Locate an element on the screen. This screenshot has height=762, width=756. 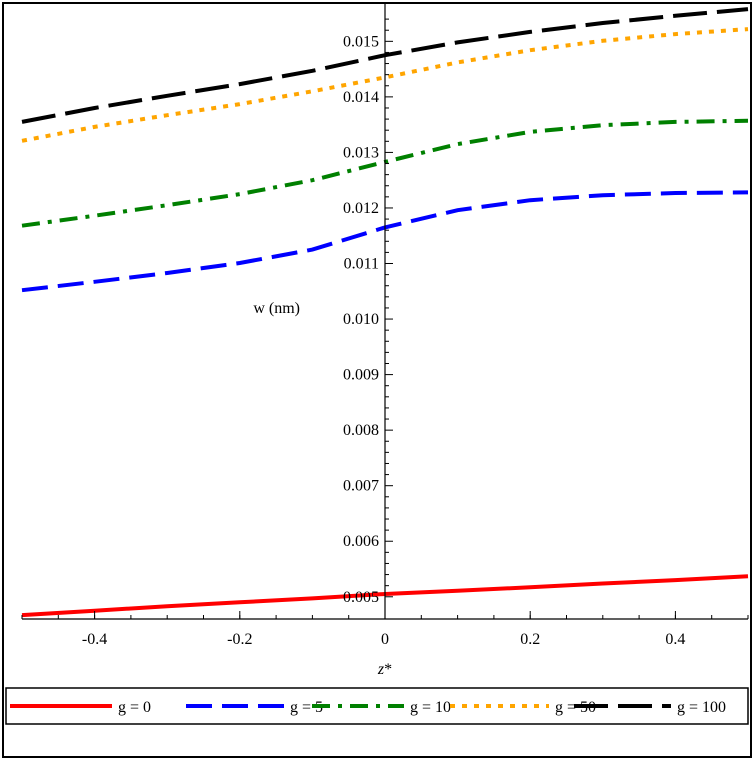
legend-label: g = 10 is located at coordinates (430, 707).